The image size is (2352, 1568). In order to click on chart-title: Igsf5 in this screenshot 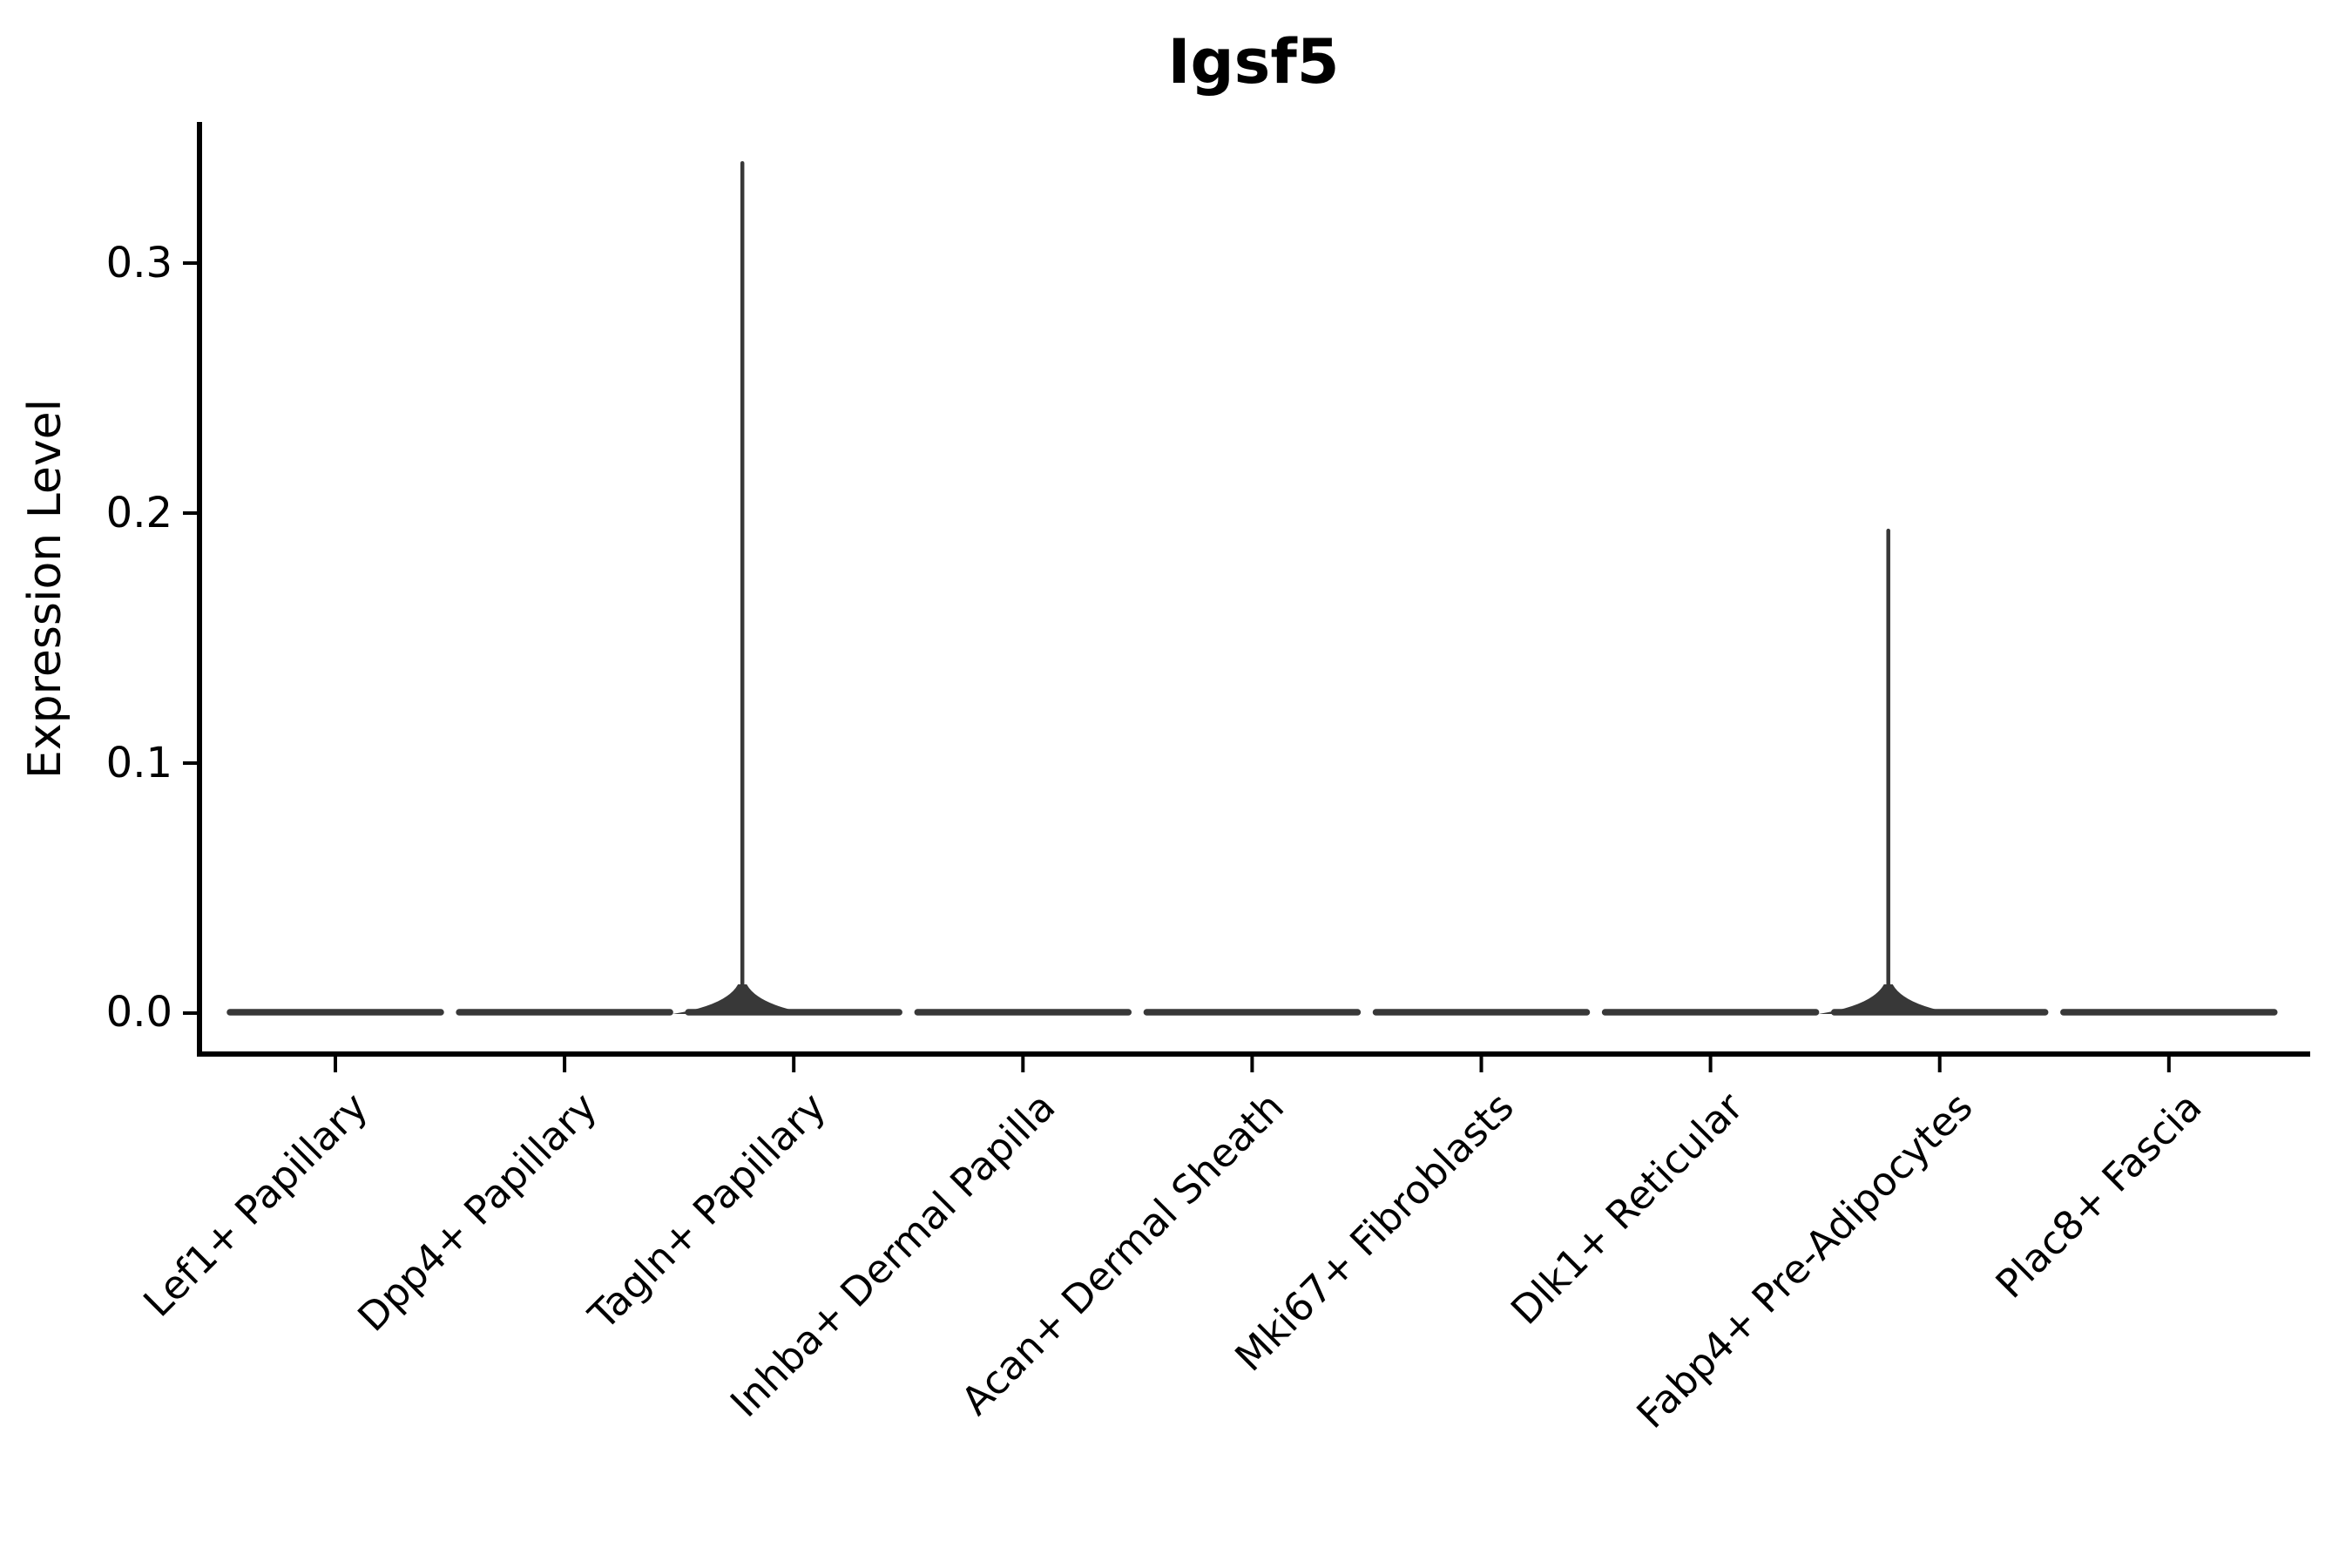, I will do `click(1253, 62)`.